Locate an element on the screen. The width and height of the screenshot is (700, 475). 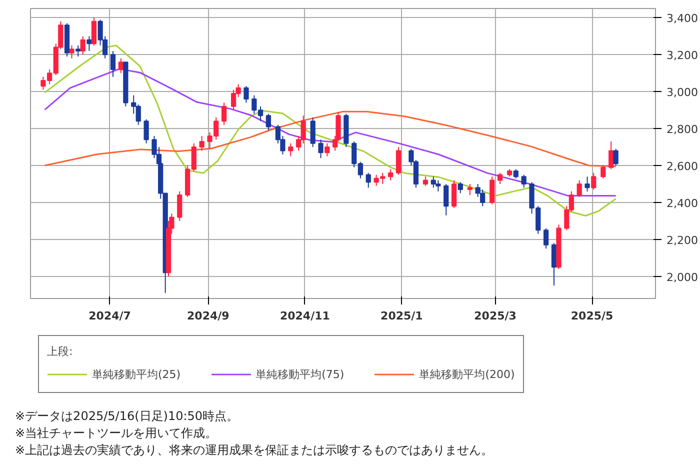
legend-label: 単純移動平均(200) is located at coordinates (467, 374).